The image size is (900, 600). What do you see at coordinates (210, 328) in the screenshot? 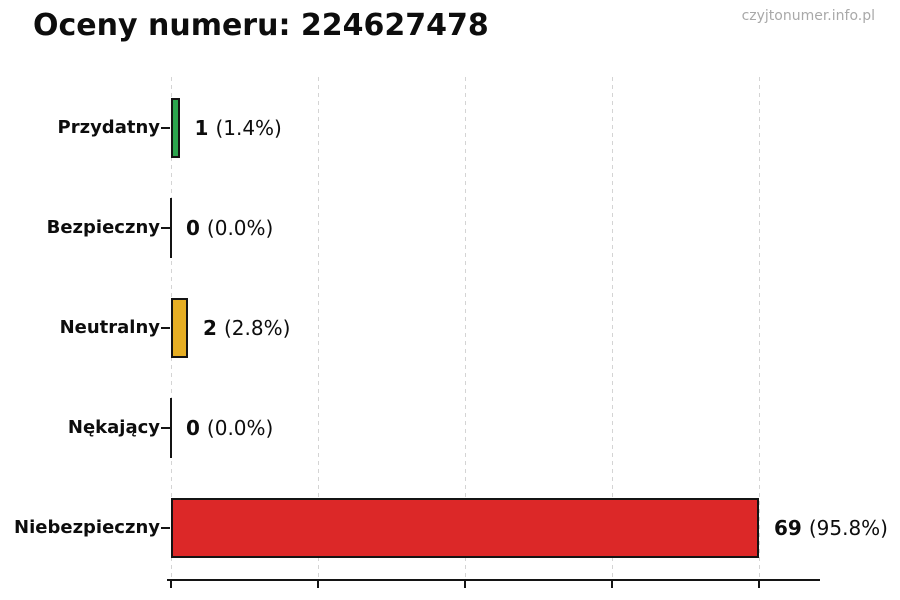
I see `value-number: 2` at bounding box center [210, 328].